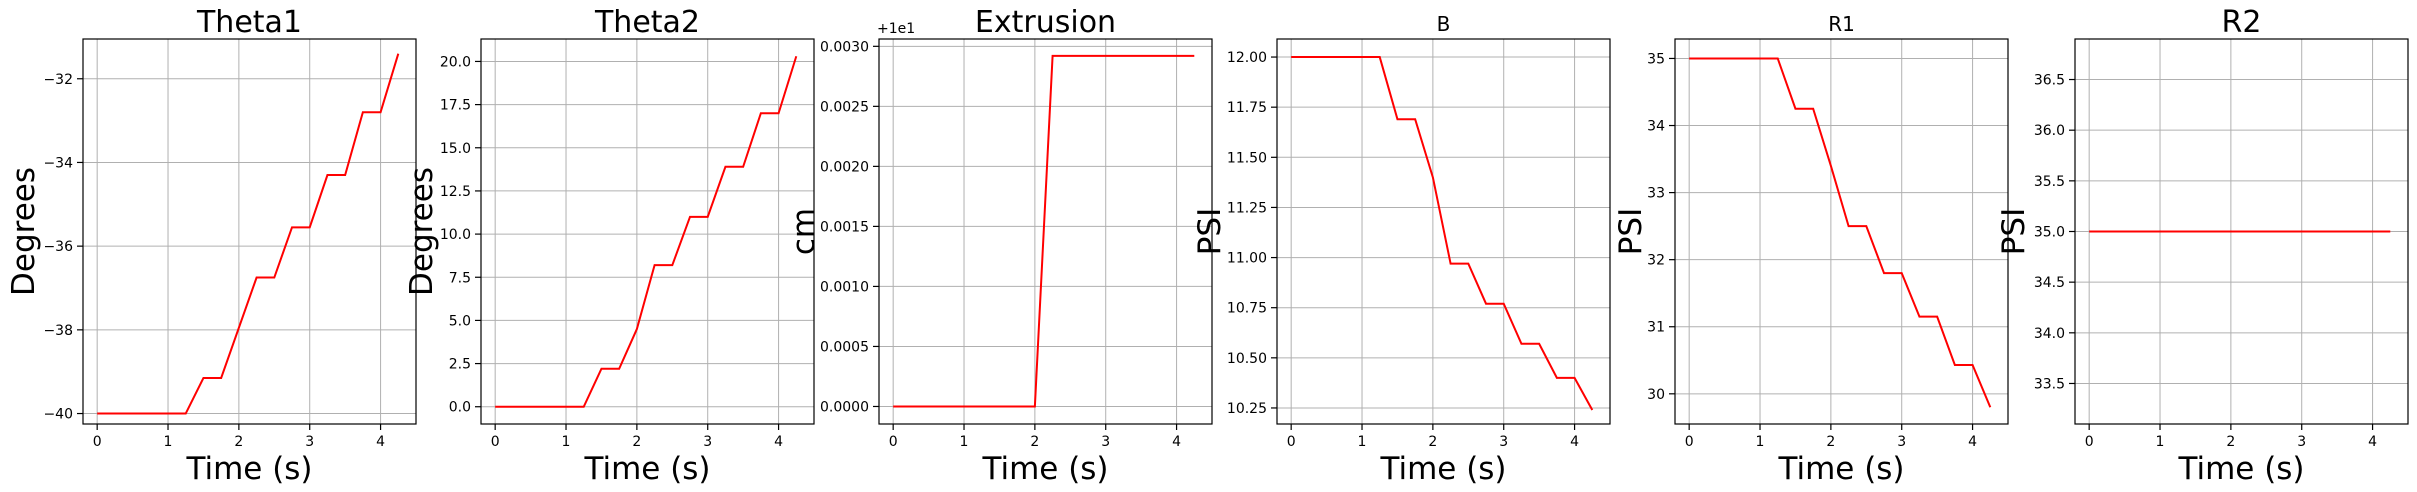  What do you see at coordinates (1247, 158) in the screenshot?
I see `y-tick-label: 11.50` at bounding box center [1247, 158].